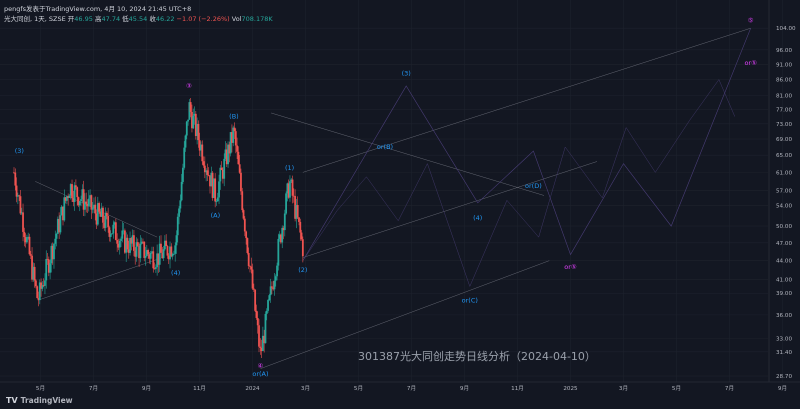  Describe the element at coordinates (302, 270) in the screenshot. I see `wave-label: (2)` at that location.